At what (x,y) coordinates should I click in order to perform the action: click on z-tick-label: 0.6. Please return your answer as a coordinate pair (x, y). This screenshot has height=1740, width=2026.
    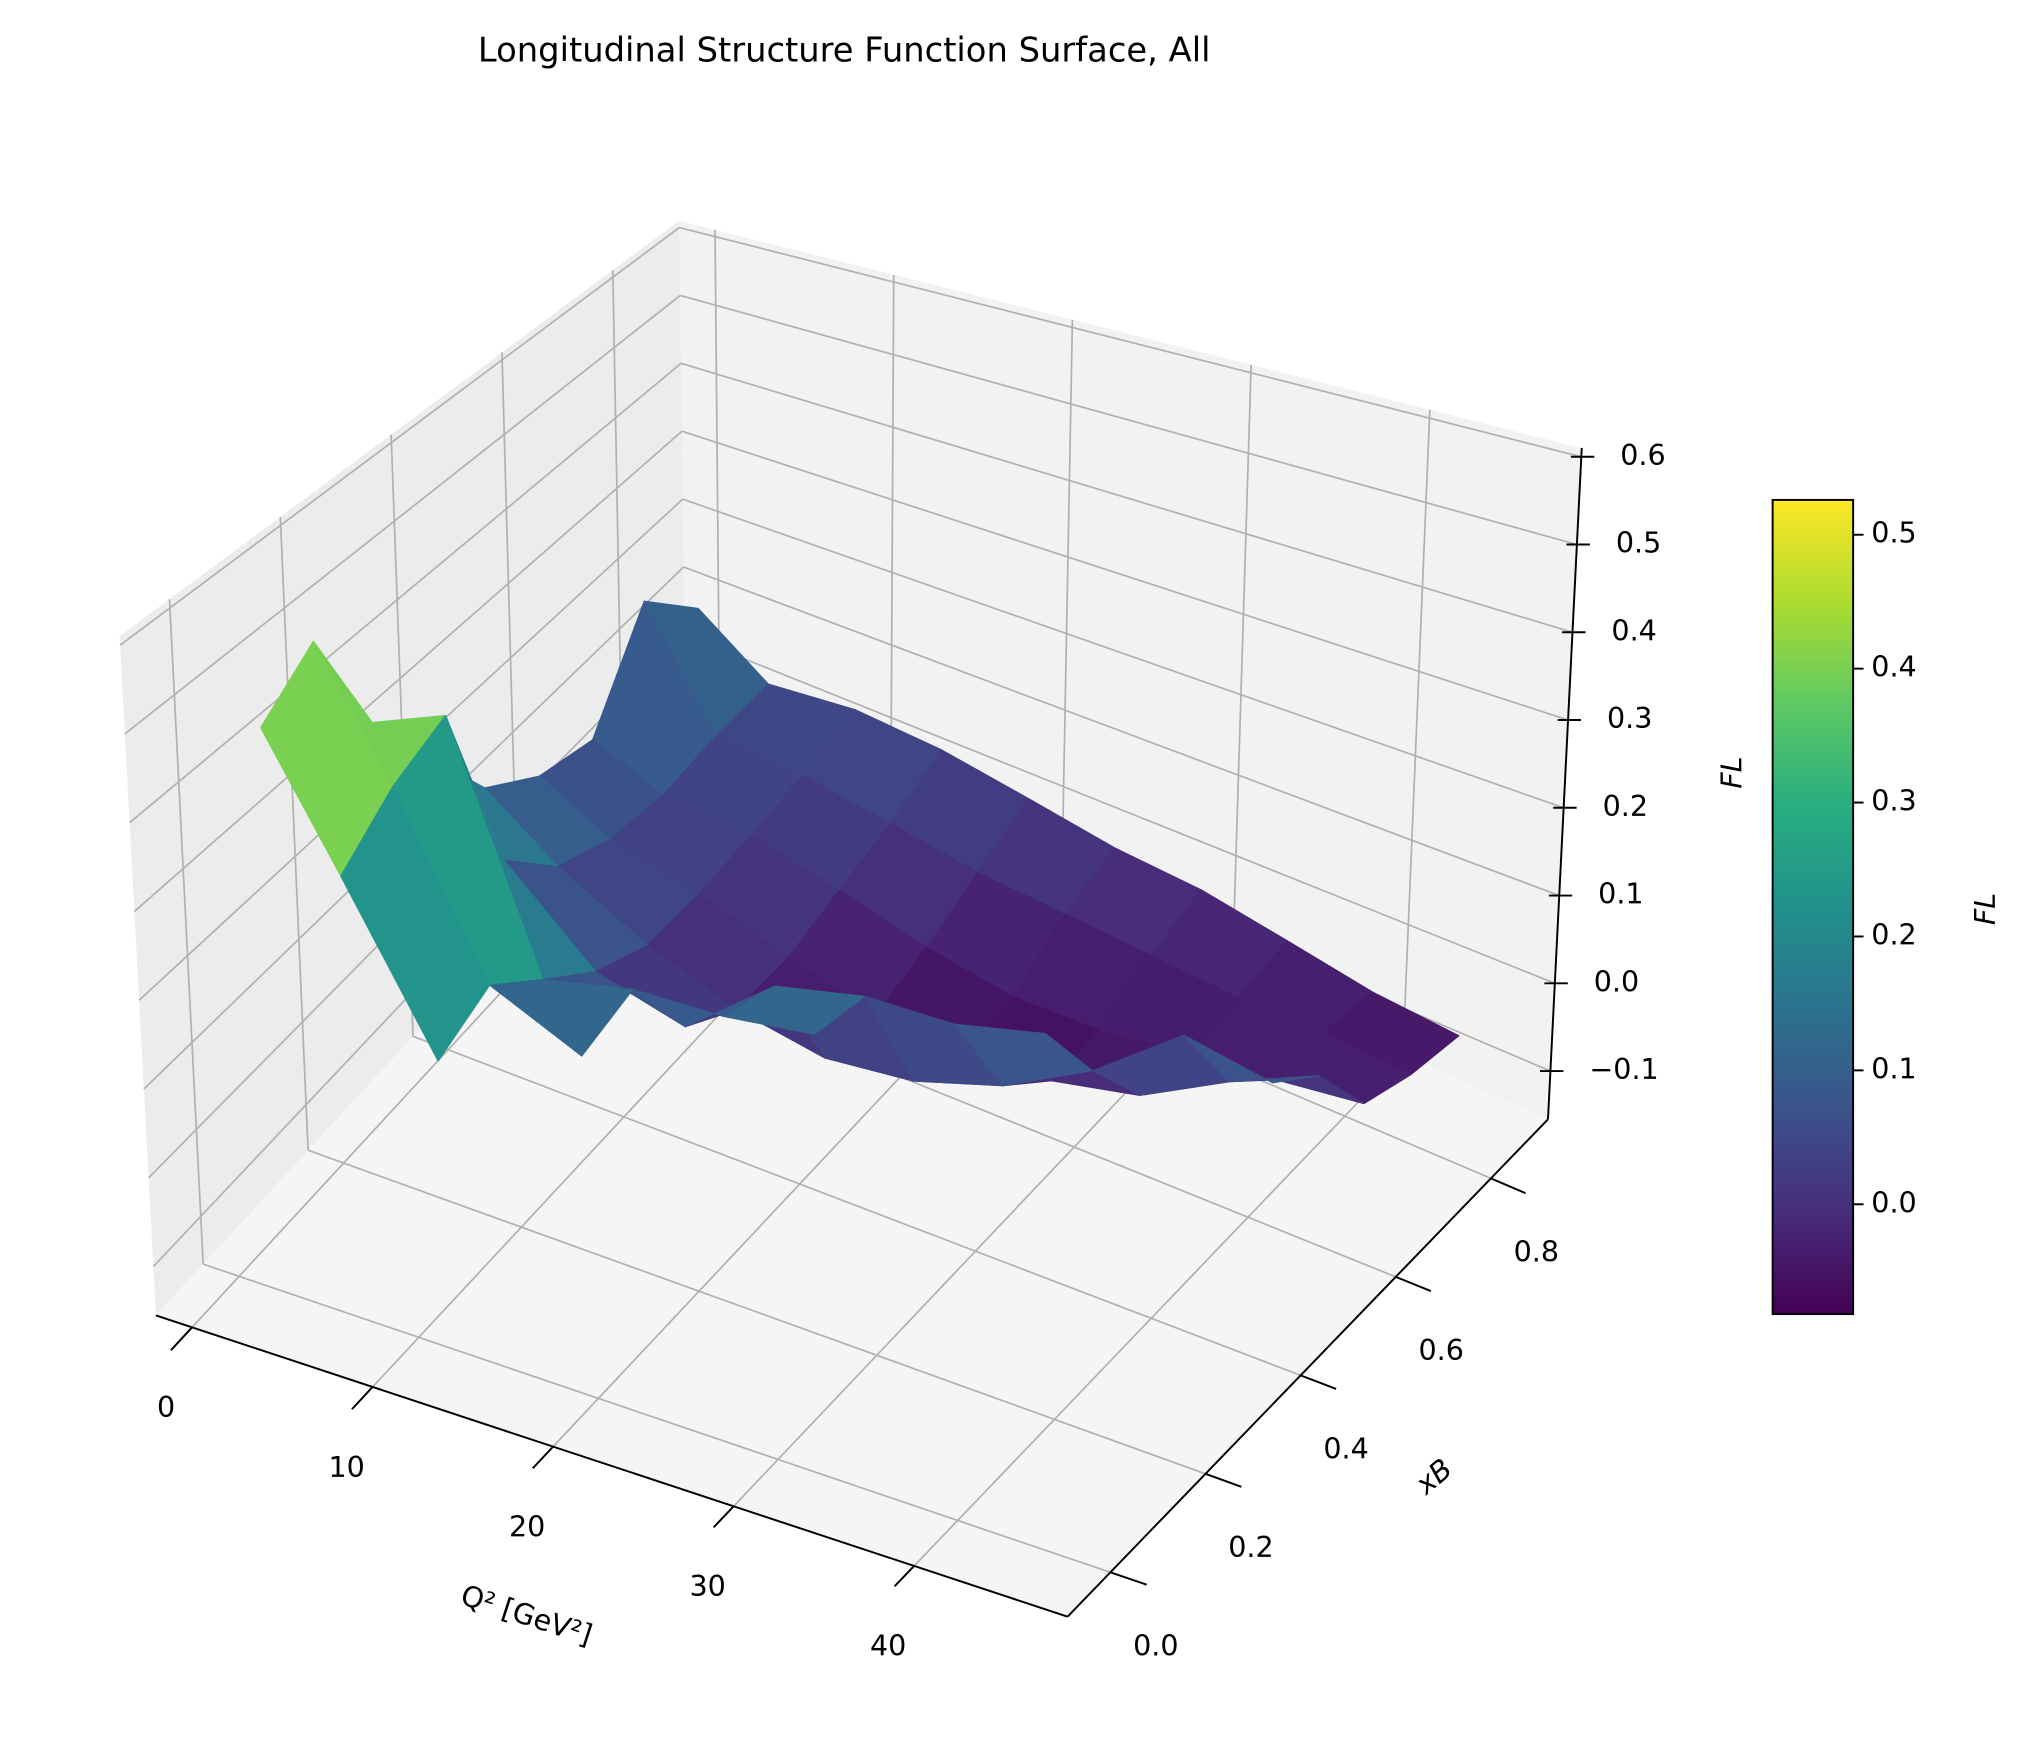
    Looking at the image, I should click on (1642, 455).